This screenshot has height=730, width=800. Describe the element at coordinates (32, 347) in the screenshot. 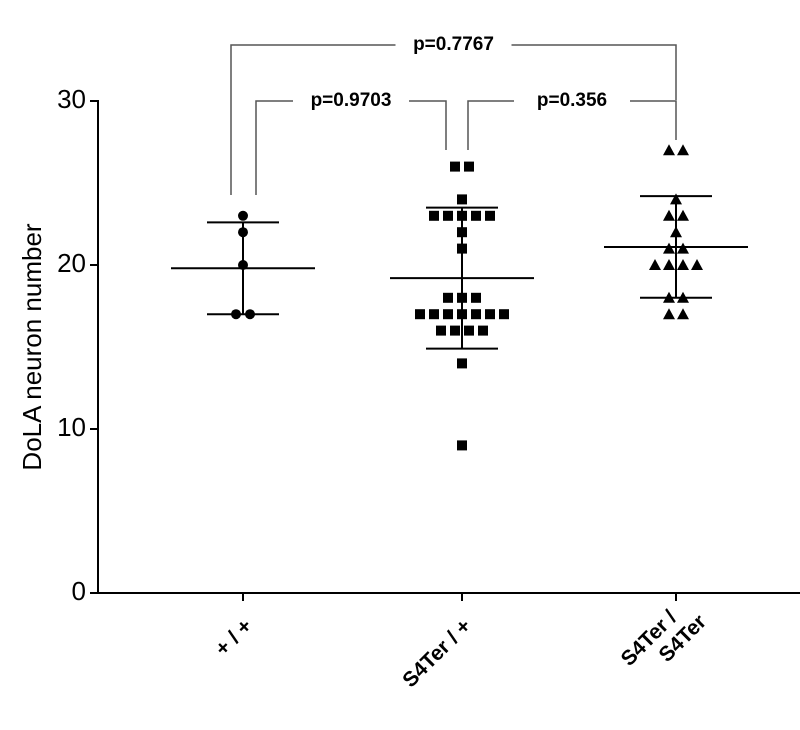

I see `y-axis-label: DoLA neuron number` at that location.